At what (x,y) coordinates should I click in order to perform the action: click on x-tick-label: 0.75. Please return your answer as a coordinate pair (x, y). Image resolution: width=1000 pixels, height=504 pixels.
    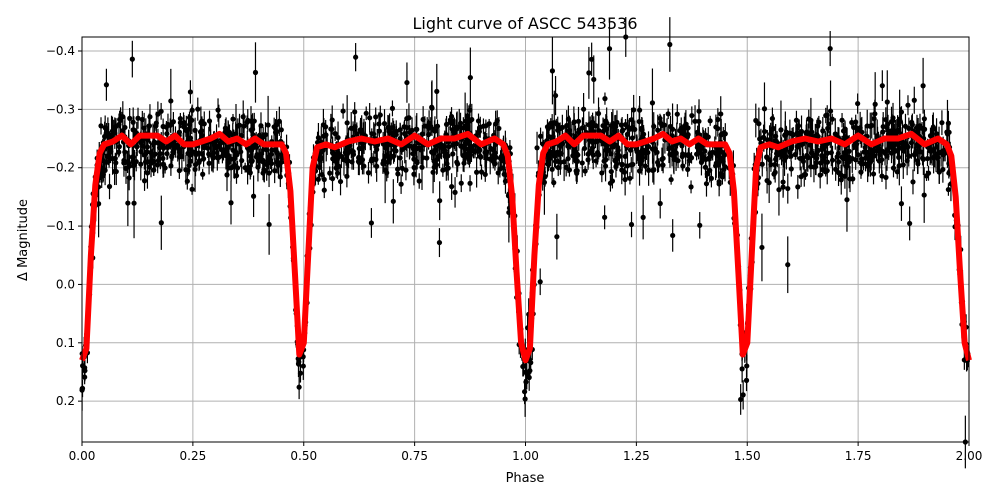
    Looking at the image, I should click on (414, 456).